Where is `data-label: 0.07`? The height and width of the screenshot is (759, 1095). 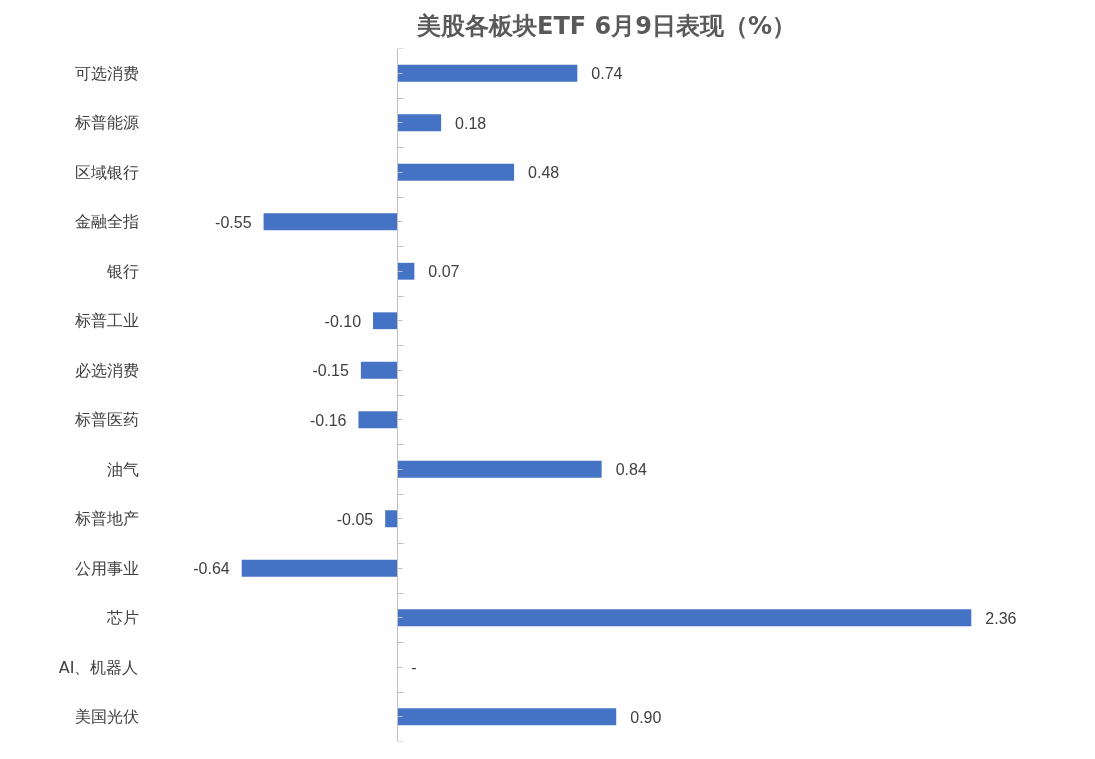
data-label: 0.07 is located at coordinates (444, 272).